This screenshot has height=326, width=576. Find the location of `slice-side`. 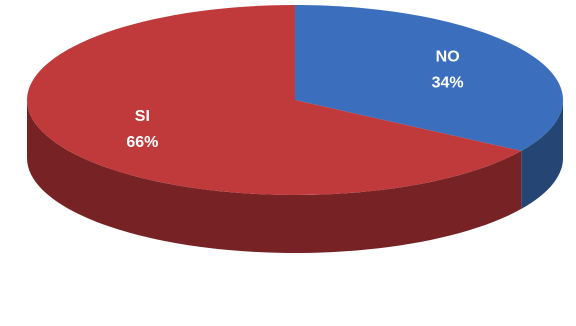

slice-side is located at coordinates (542, 154).